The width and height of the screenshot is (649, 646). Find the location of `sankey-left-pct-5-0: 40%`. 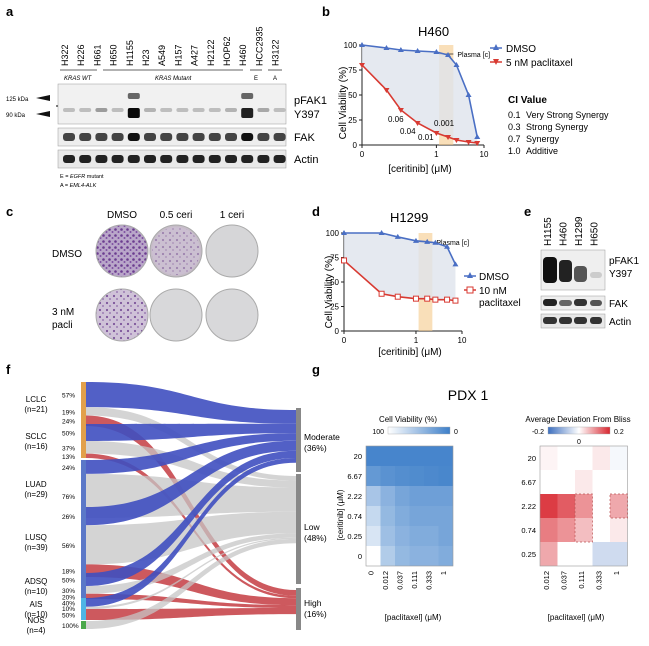

sankey-left-pct-5-0: 40% is located at coordinates (68, 603).